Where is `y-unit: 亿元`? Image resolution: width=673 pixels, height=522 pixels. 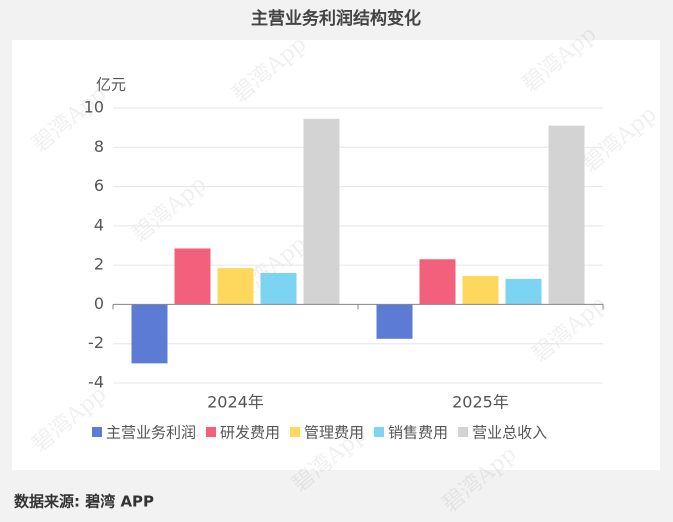 y-unit: 亿元 is located at coordinates (111, 85).